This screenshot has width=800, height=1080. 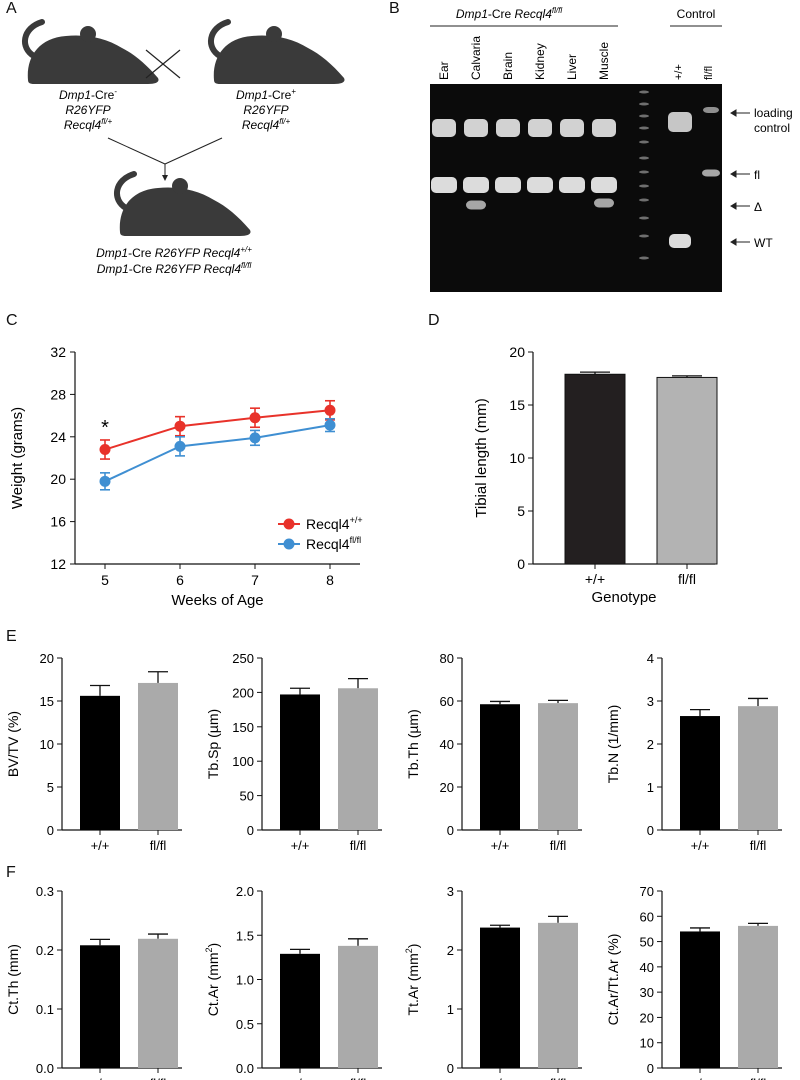 I want to click on y-tick-label: 80, so click(x=447, y=658).